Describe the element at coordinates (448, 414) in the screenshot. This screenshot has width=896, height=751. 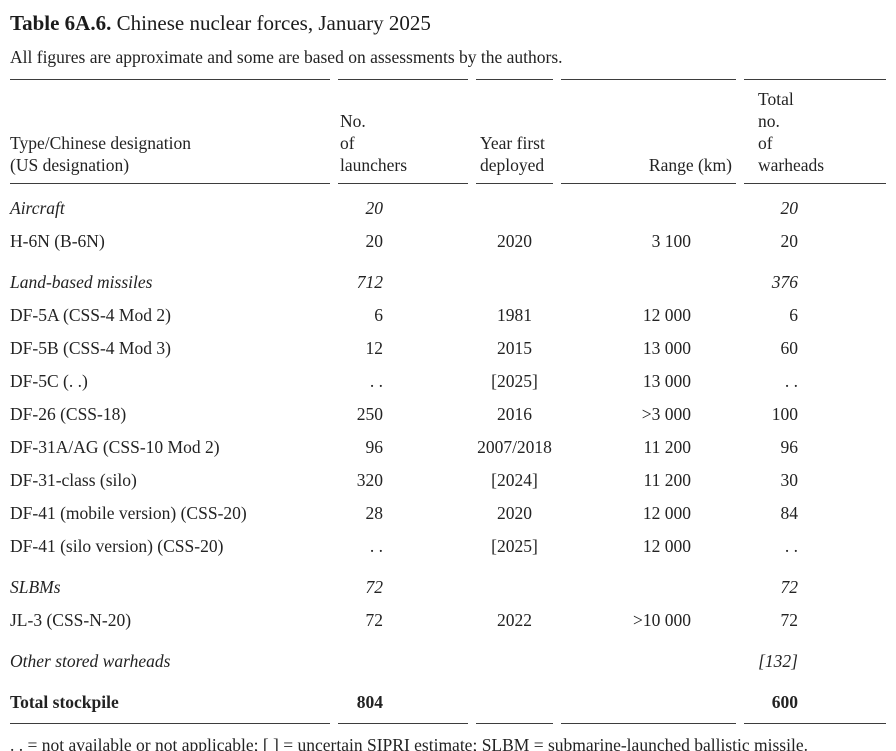
I see `table-row-df26: DF-26 (CSS-18) 250 2016 >3 000 100` at that location.